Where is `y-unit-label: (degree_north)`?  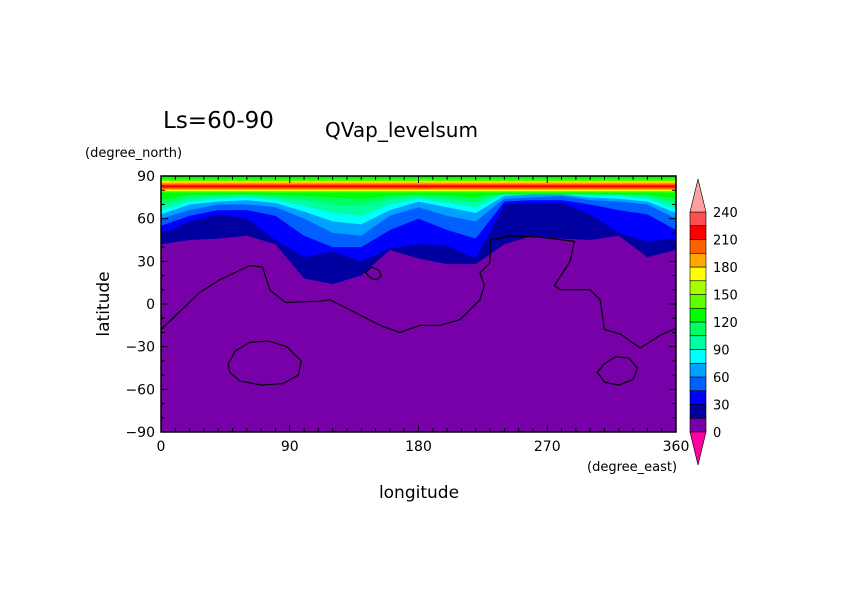 y-unit-label: (degree_north) is located at coordinates (133, 153).